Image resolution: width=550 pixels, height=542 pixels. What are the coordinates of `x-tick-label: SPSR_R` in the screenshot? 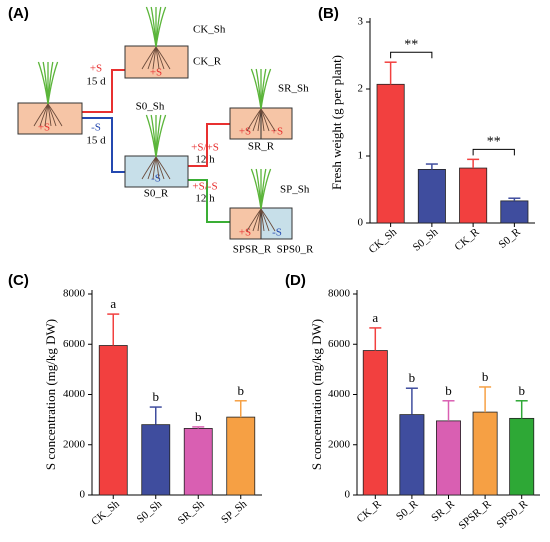 It's located at (475, 515).